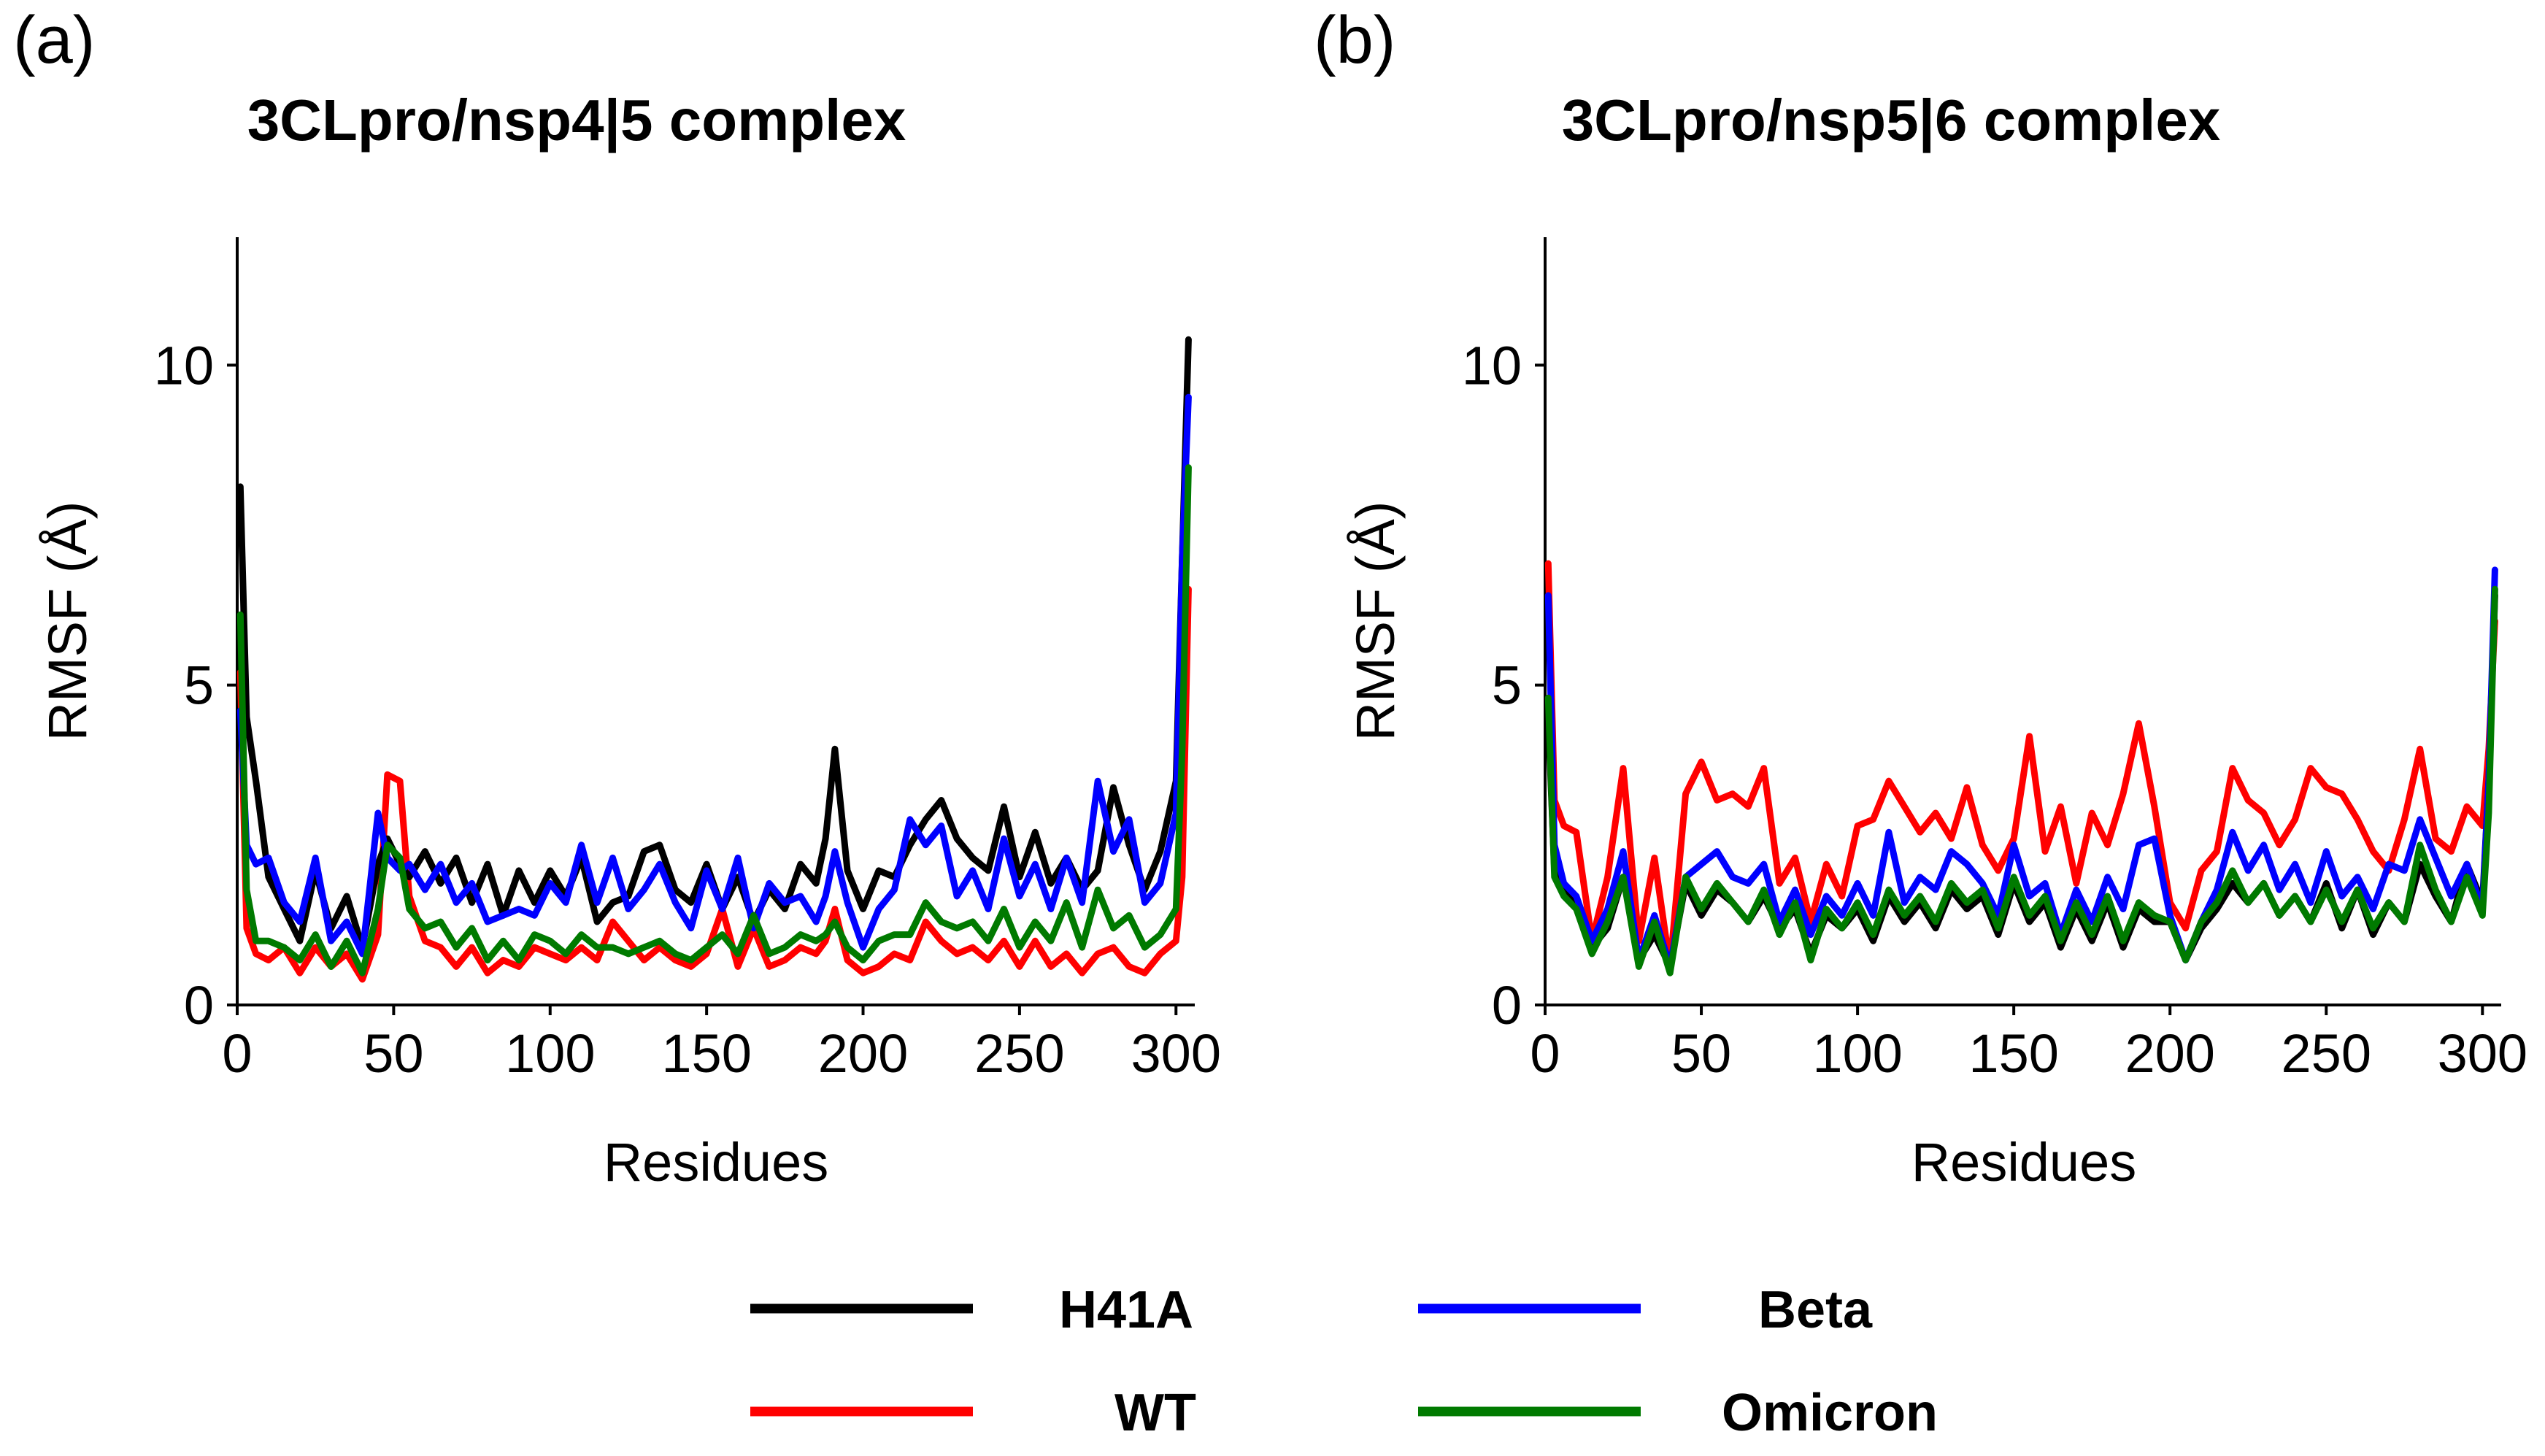 The height and width of the screenshot is (1456, 2545). Describe the element at coordinates (1815, 1310) in the screenshot. I see `legend-label: Beta` at that location.